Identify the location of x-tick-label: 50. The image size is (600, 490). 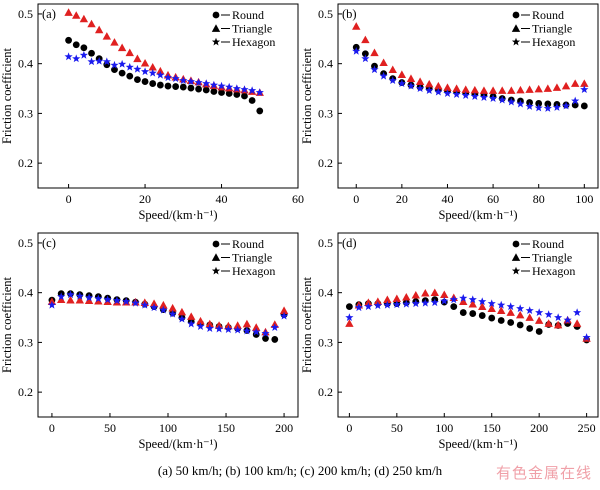
(397, 428).